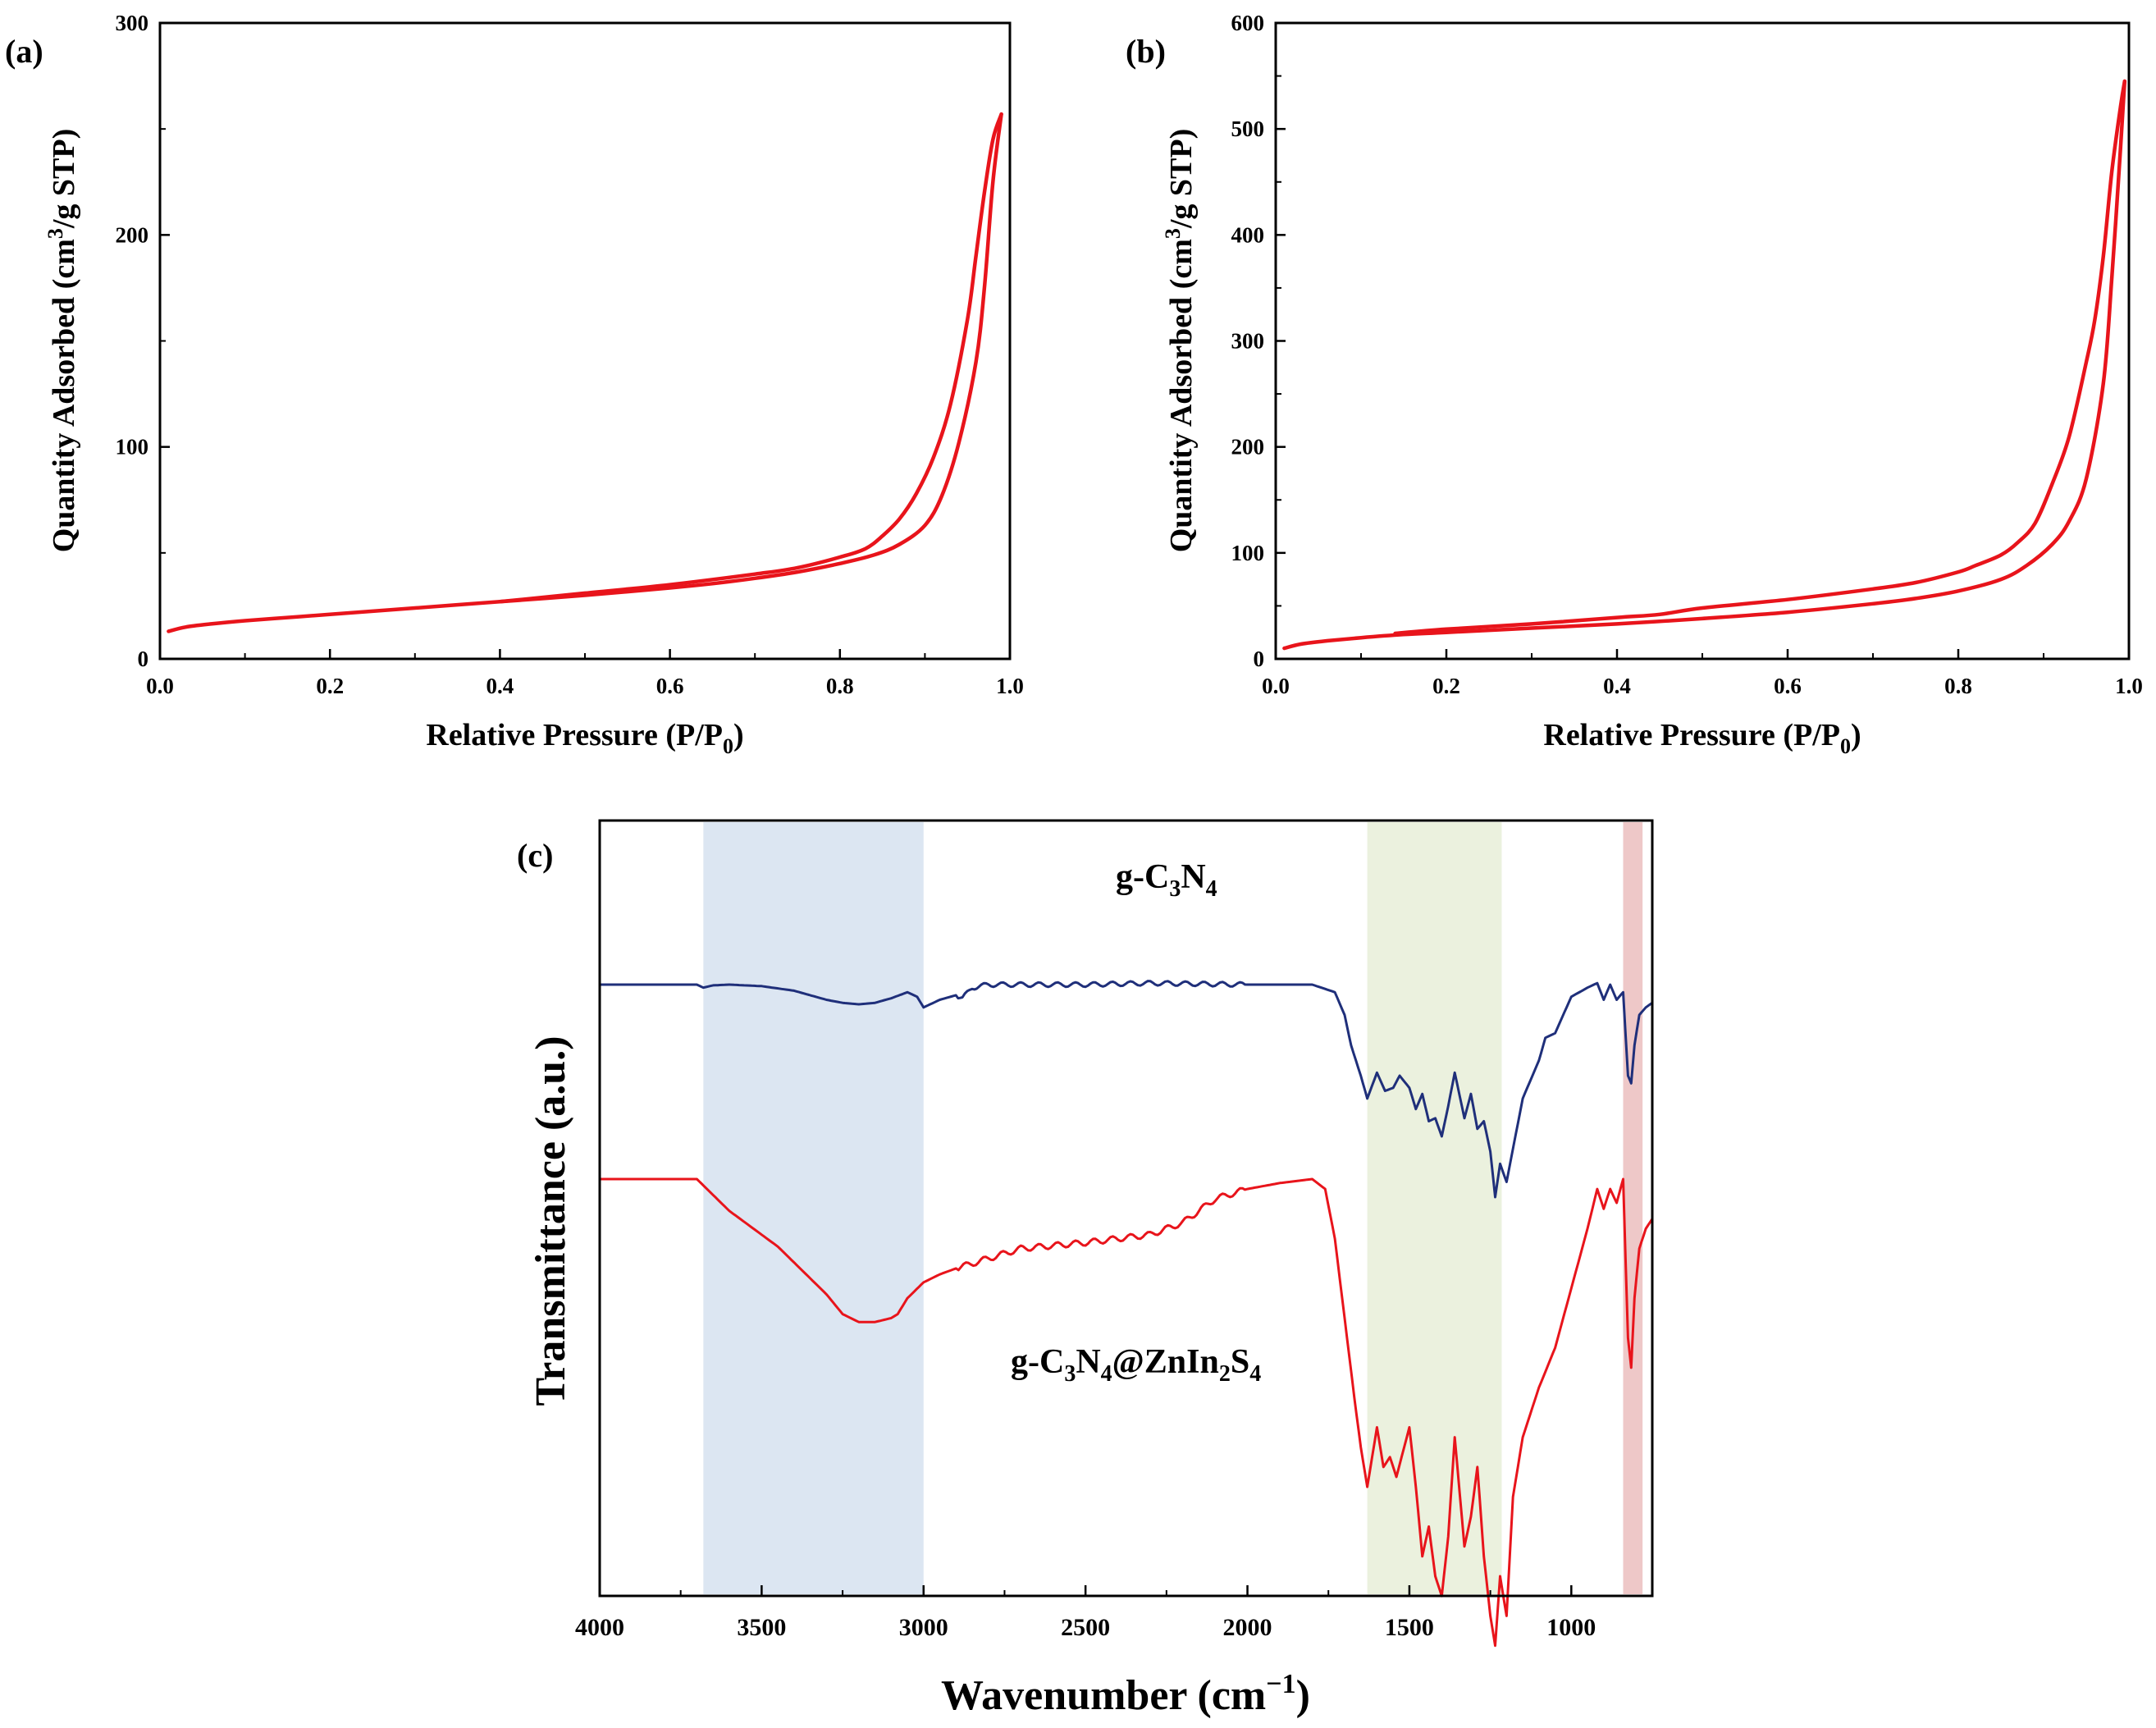 The height and width of the screenshot is (1728, 2156). What do you see at coordinates (1125, 1694) in the screenshot?
I see `panel-c-xlabel: Wavenumber (cm−1)` at bounding box center [1125, 1694].